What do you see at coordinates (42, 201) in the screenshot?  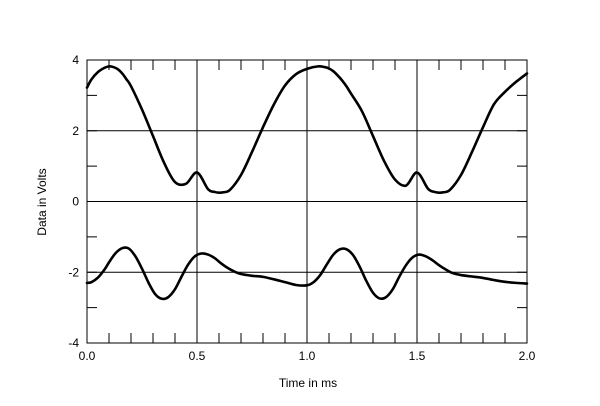 I see `y-axis-label: Data in Volts` at bounding box center [42, 201].